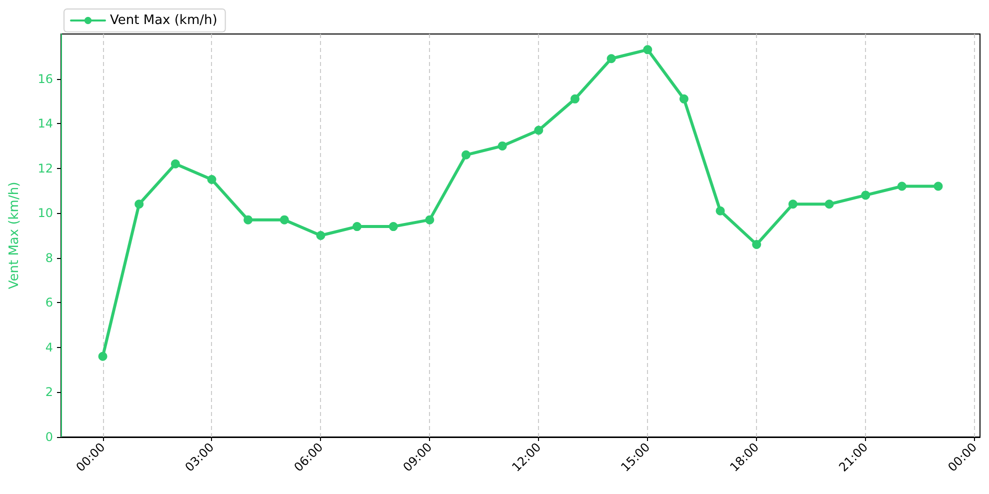 This screenshot has width=989, height=494. What do you see at coordinates (49, 257) in the screenshot?
I see `y-tick-label: 8` at bounding box center [49, 257].